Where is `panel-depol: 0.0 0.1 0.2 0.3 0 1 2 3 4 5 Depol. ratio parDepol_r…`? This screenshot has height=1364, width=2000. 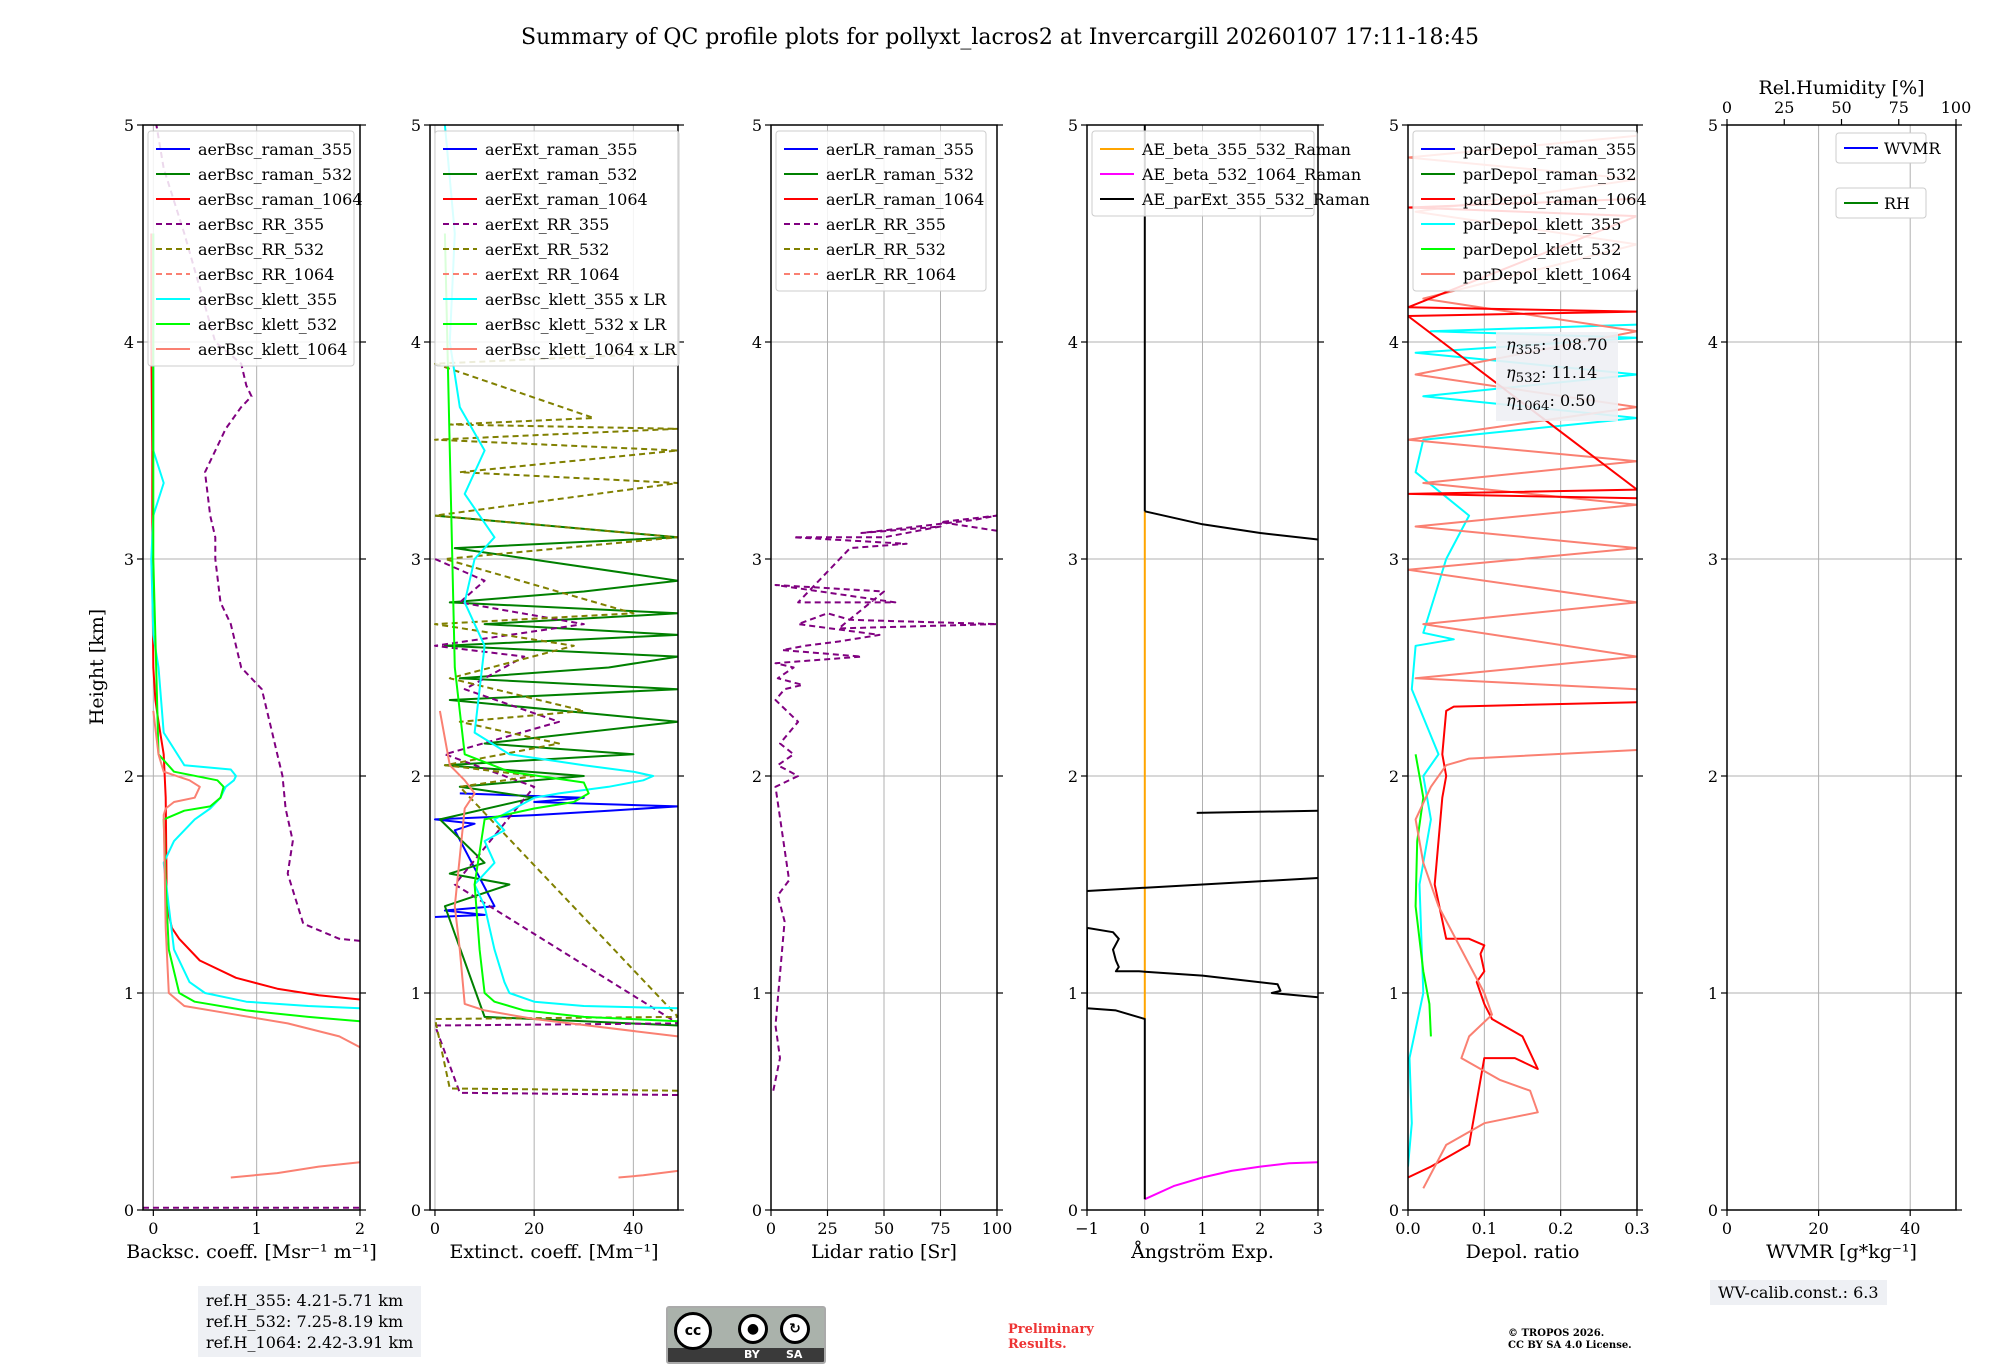 panel-depol: 0.0 0.1 0.2 0.3 0 1 2 3 4 5 Depol. ratio parDepol_r… is located at coordinates (1519, 689).